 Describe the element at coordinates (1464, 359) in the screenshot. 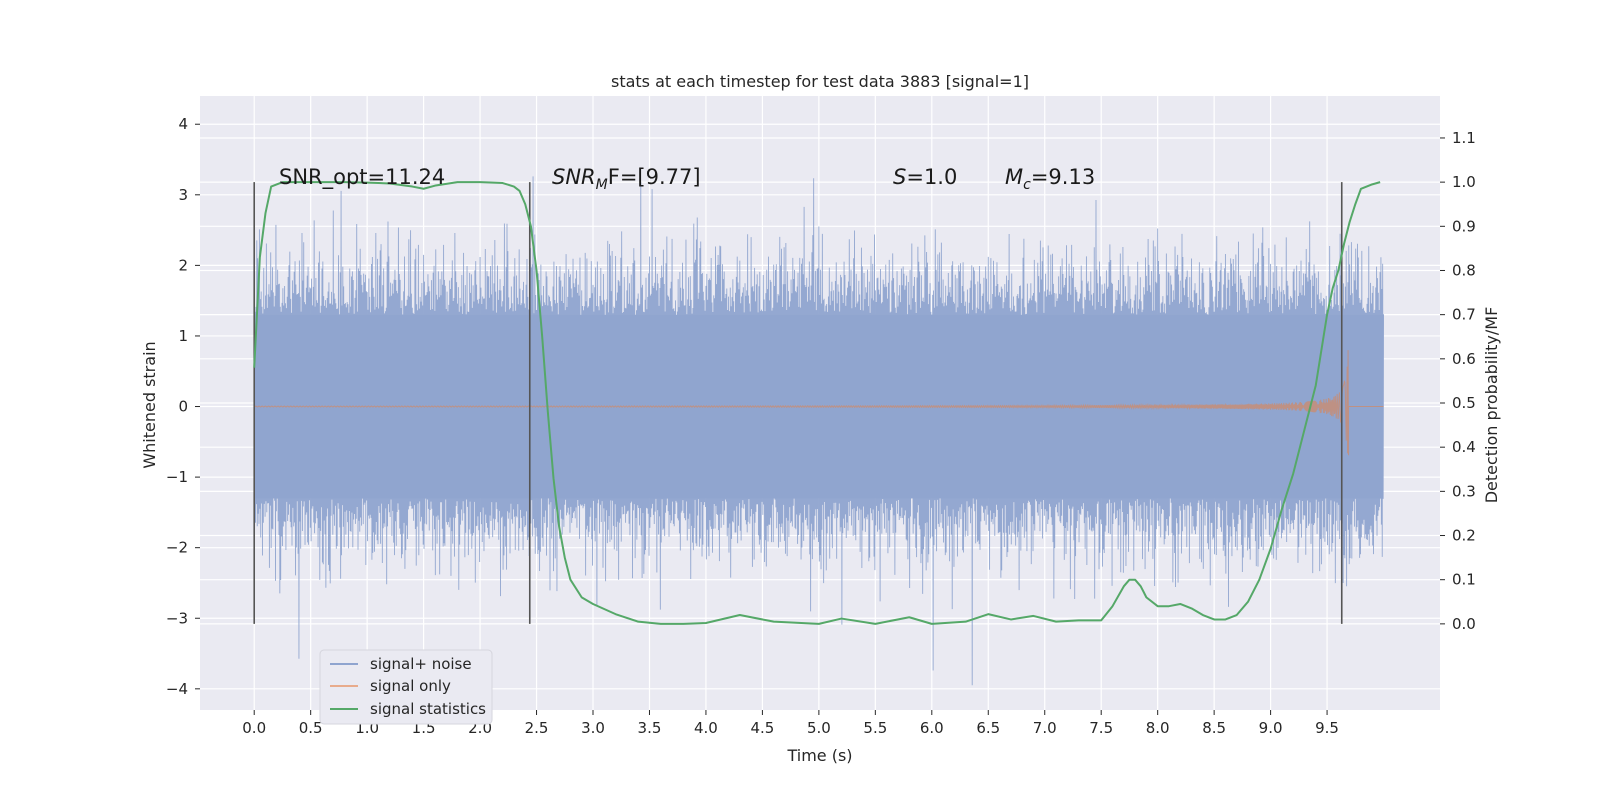

I see `yr-tick-label-6: 0.6` at that location.